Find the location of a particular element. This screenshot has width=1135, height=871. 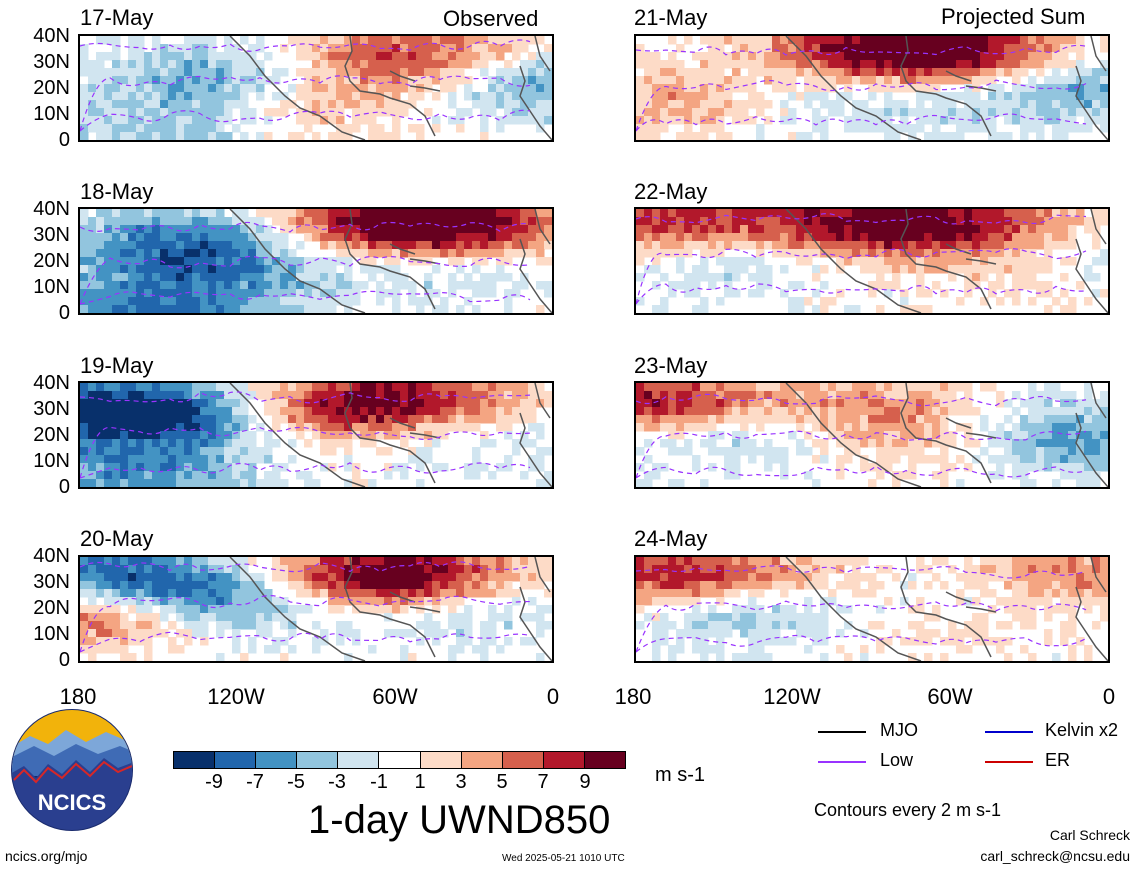

date-label-left-2: 19-May is located at coordinates (117, 365).